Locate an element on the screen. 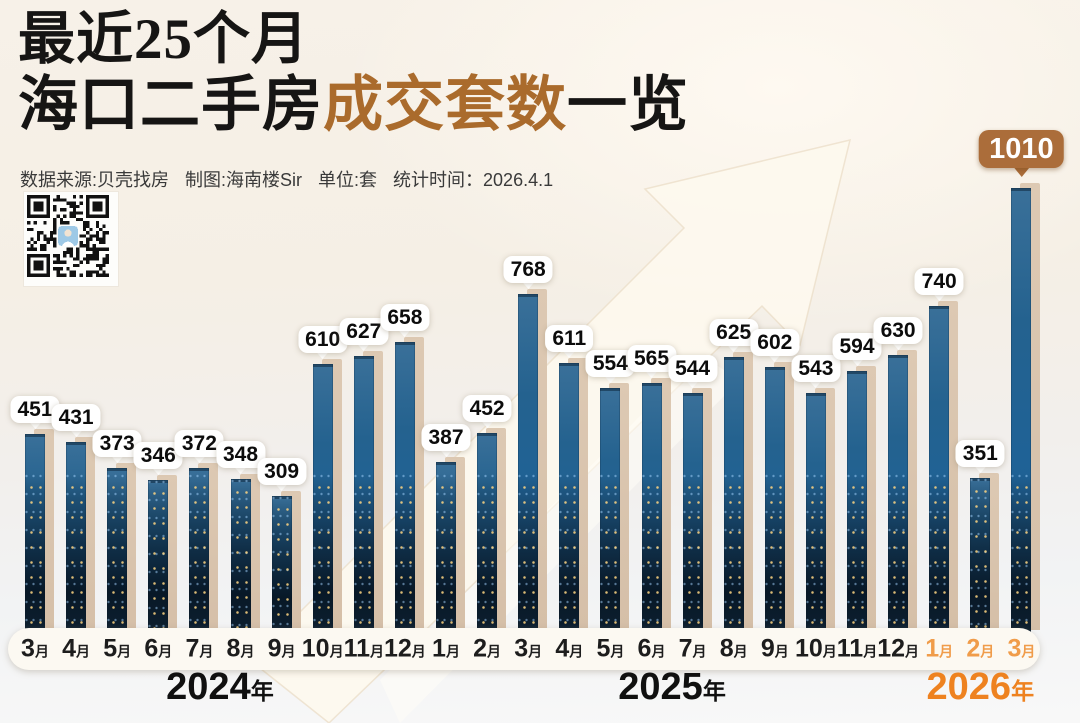 This screenshot has height=723, width=1080. value-text: 602 is located at coordinates (775, 342).